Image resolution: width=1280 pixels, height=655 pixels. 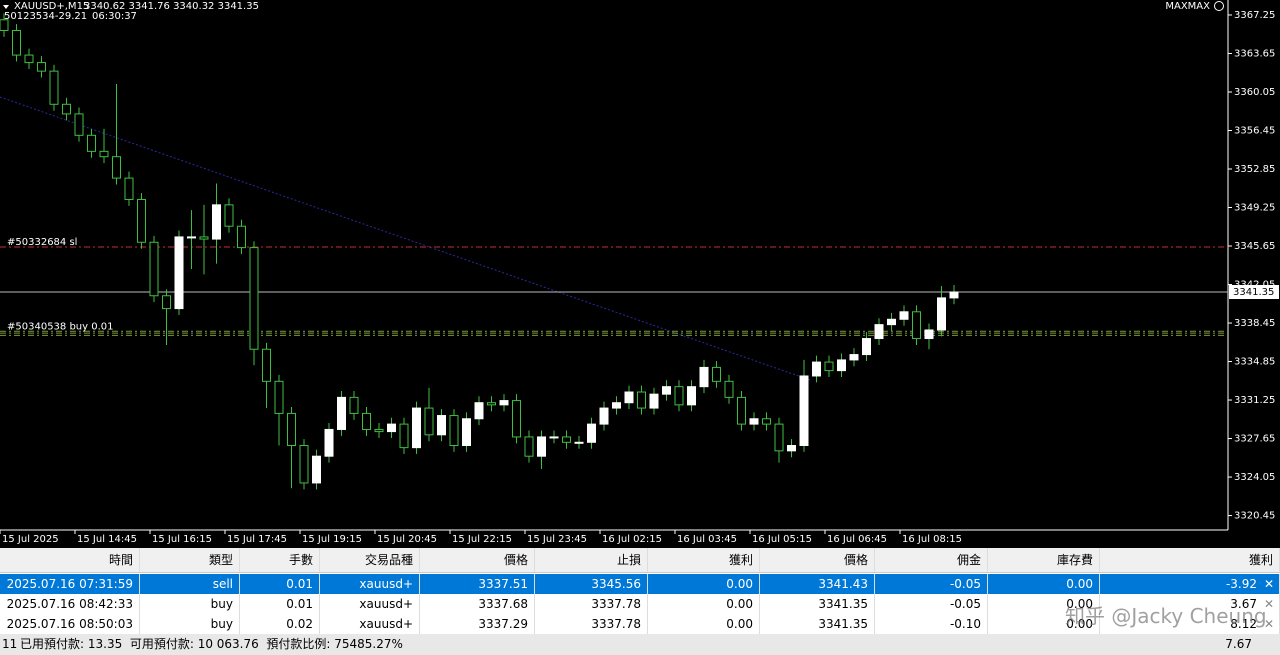 I want to click on table-cell: 3337.68, so click(x=477, y=604).